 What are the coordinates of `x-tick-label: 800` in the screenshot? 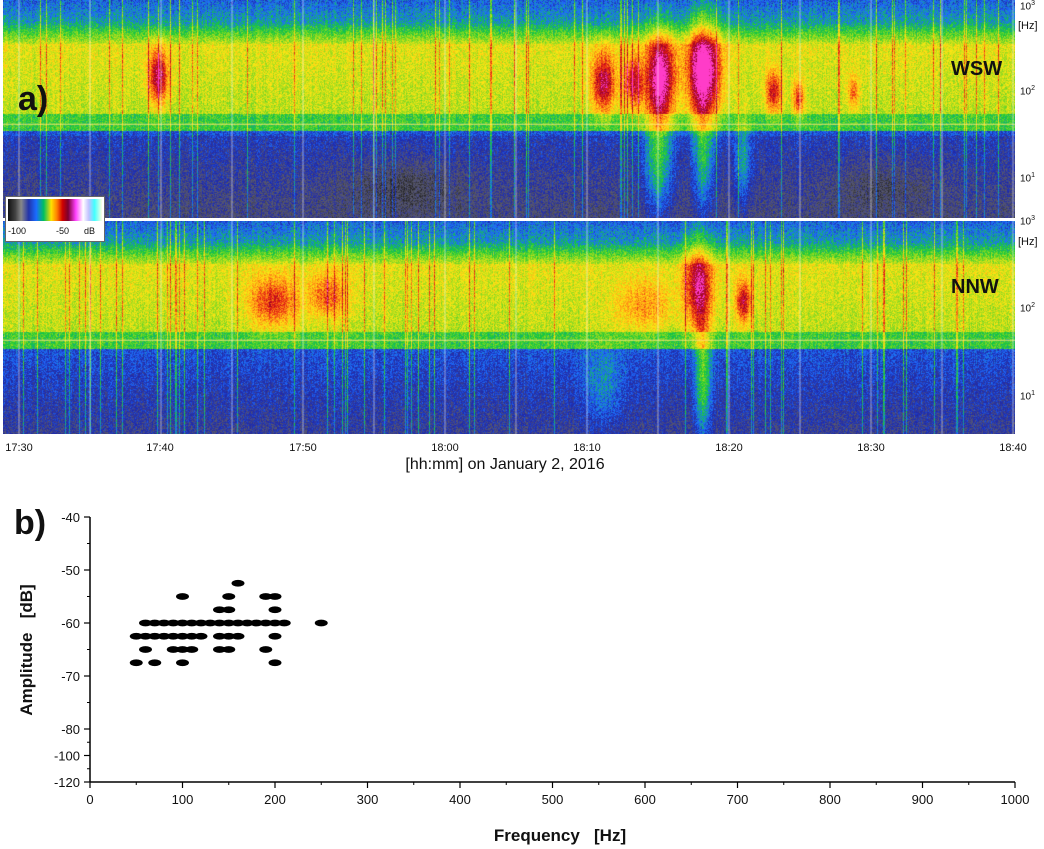 It's located at (830, 799).